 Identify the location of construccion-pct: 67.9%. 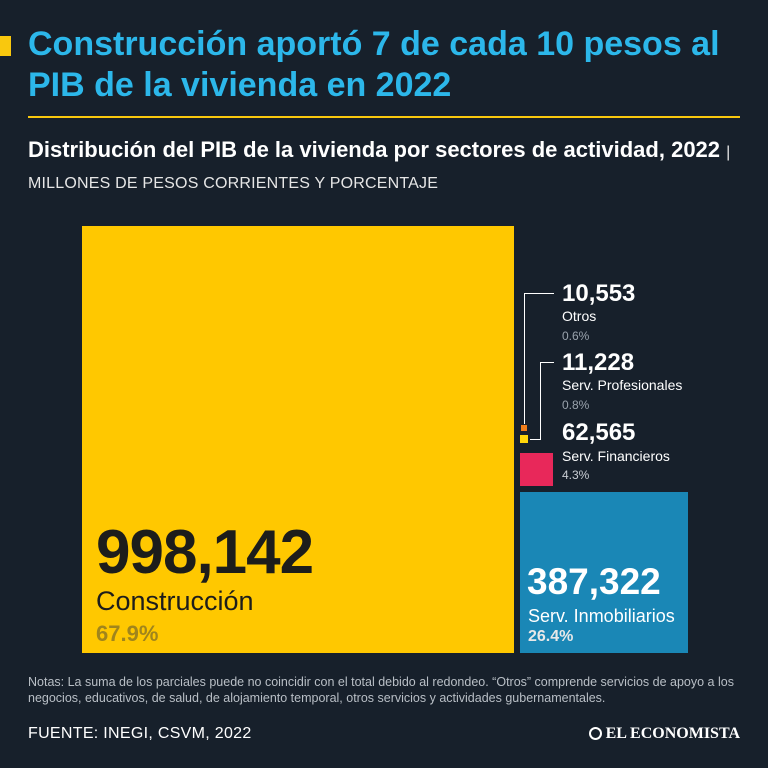
(127, 633).